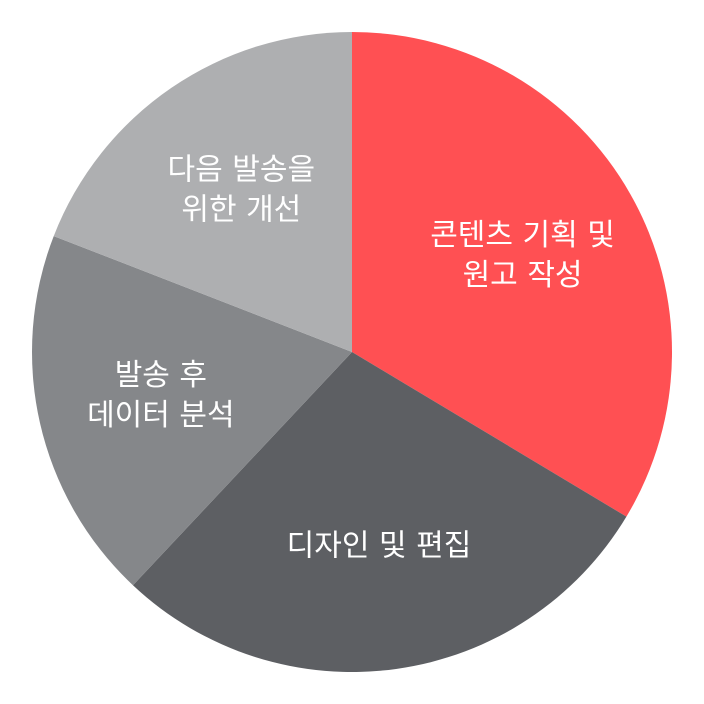 The image size is (704, 704). Describe the element at coordinates (242, 170) in the screenshot. I see `pie-slice-label-line: 다음 발송을` at that location.